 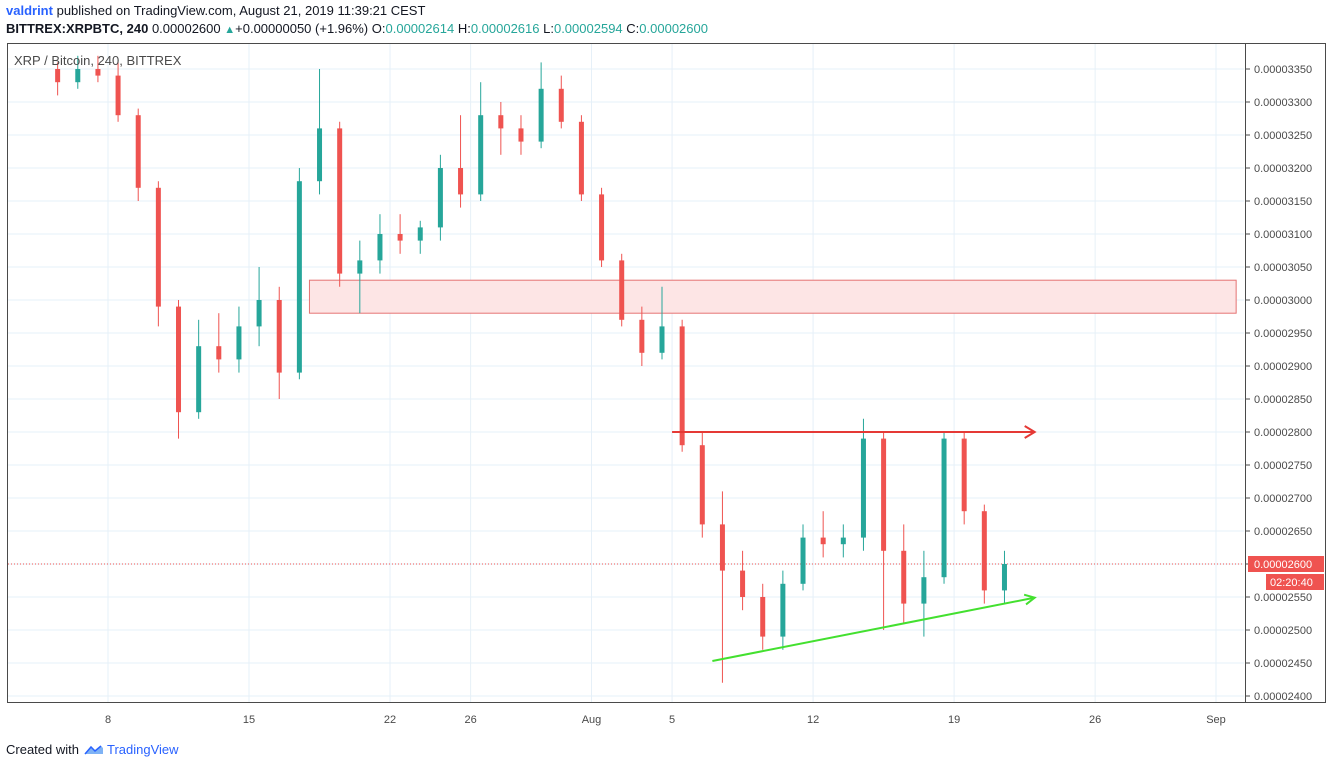 I want to click on open-value: 0.00002614, so click(x=420, y=28).